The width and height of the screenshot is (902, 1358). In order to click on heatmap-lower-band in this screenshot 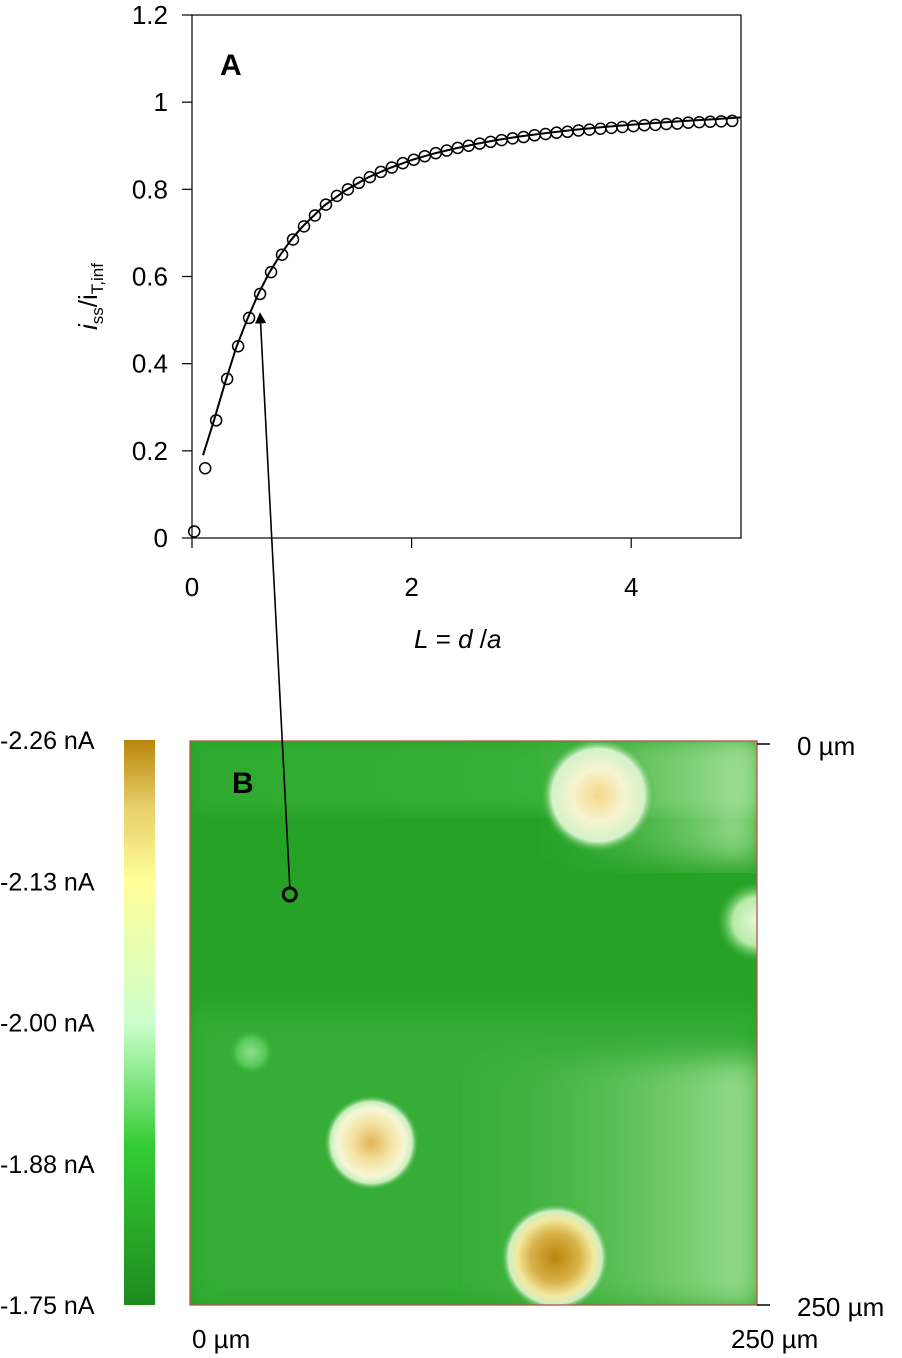, I will do `click(473, 1157)`.